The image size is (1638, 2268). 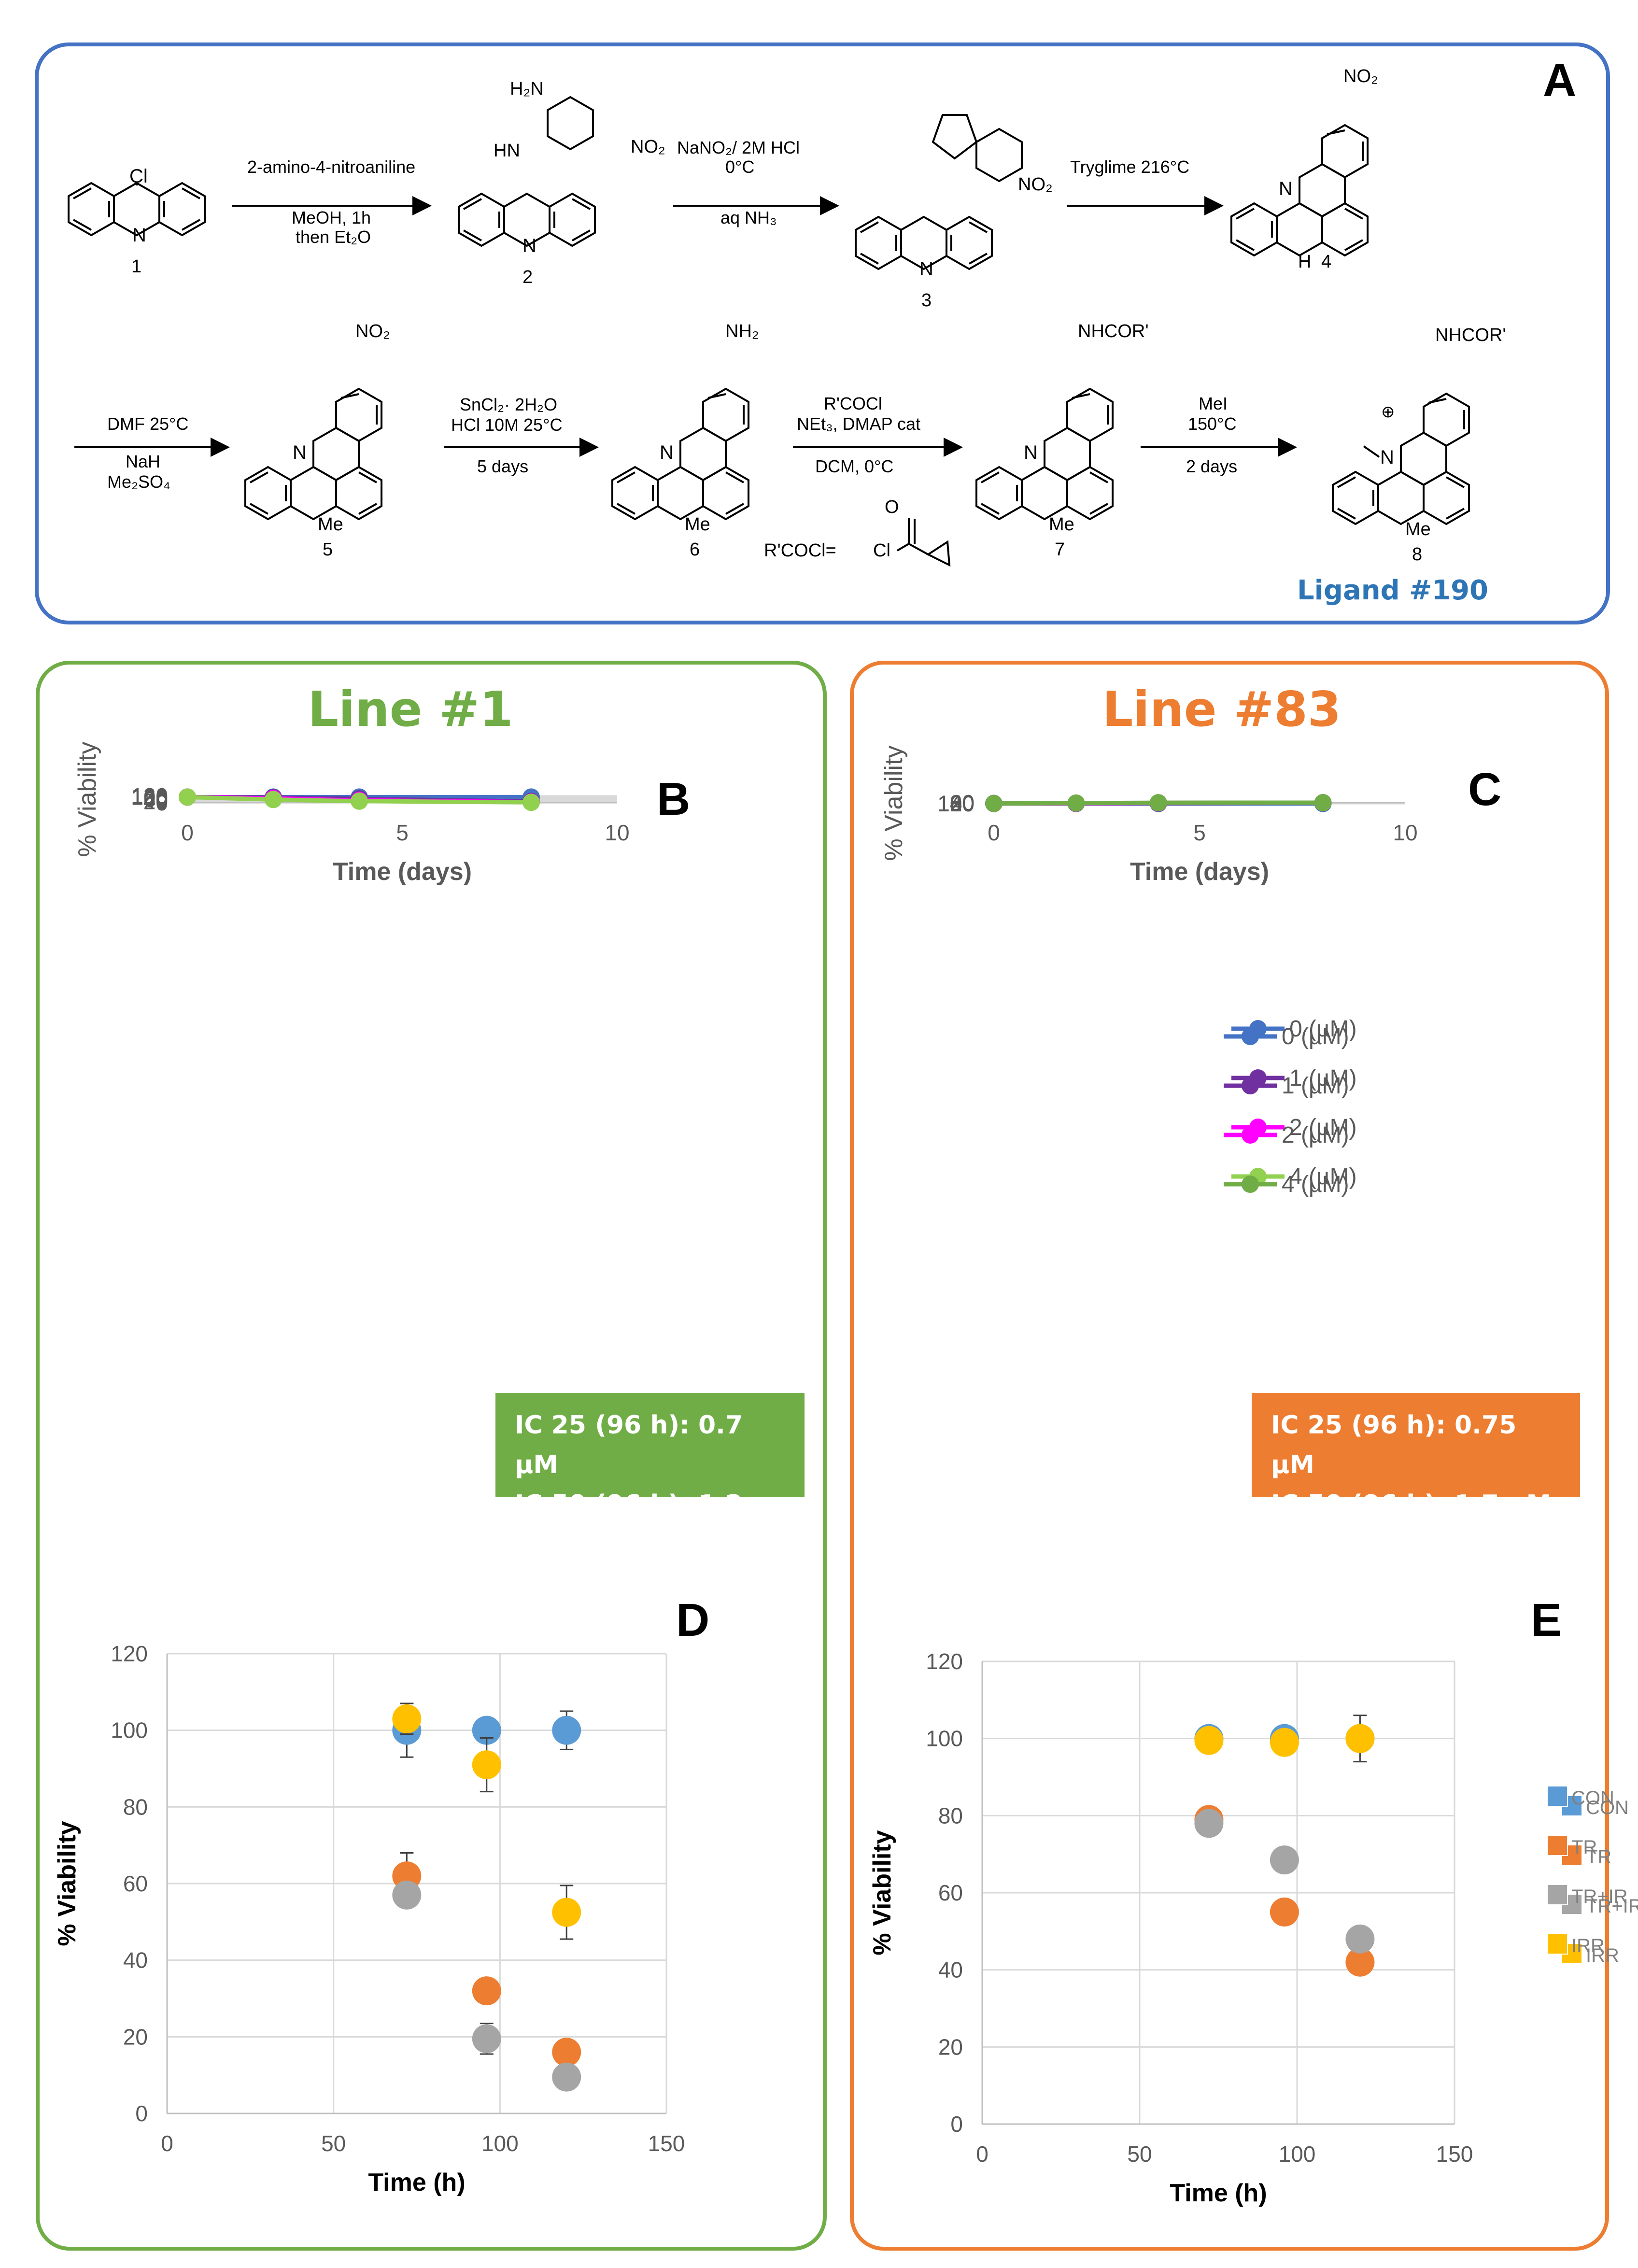 I want to click on arrow2-above-1: 0°C, so click(x=739, y=167).